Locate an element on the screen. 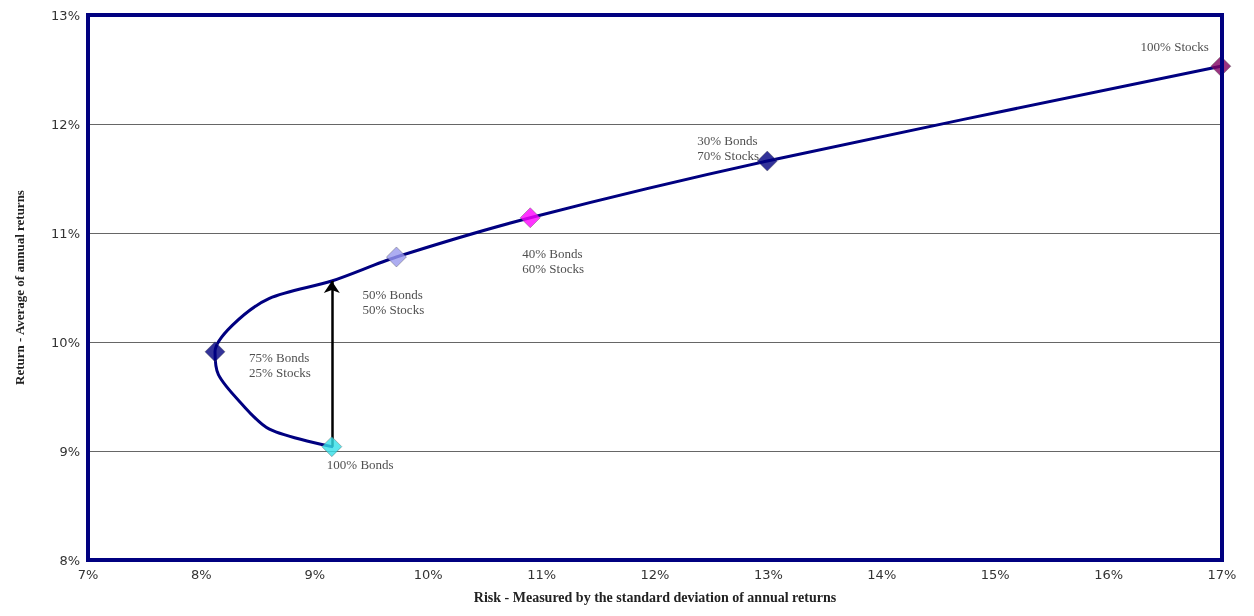 Image resolution: width=1254 pixels, height=616 pixels. annotation: 75% Bonds 25% Stocks is located at coordinates (280, 364).